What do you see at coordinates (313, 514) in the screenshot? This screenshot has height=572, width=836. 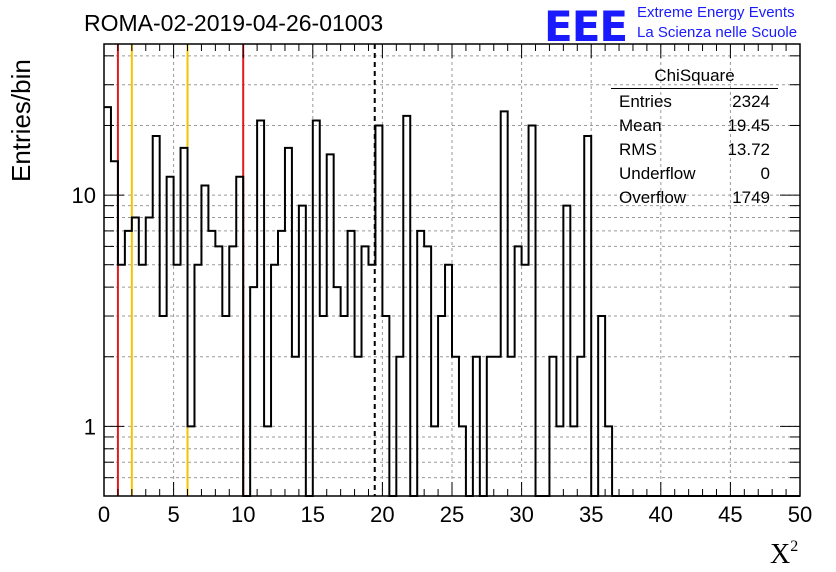 I see `x-tick-label: 15` at bounding box center [313, 514].